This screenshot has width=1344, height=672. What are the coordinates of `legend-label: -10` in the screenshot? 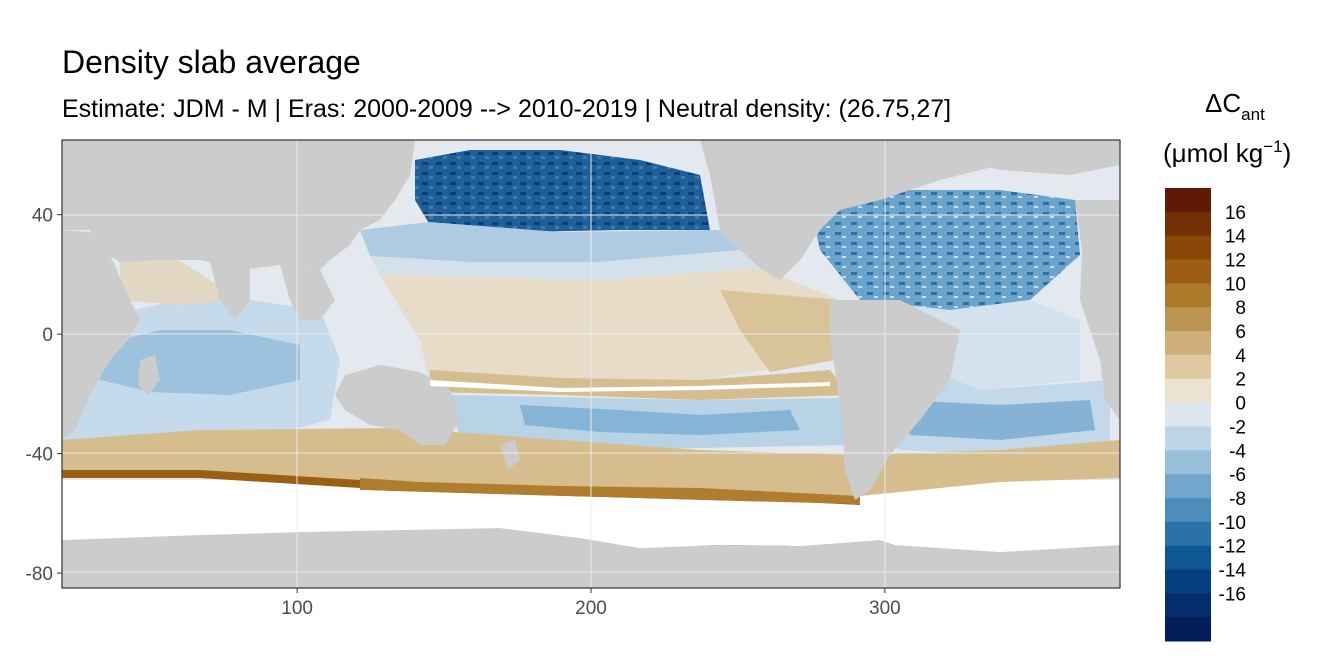 It's located at (1232, 523).